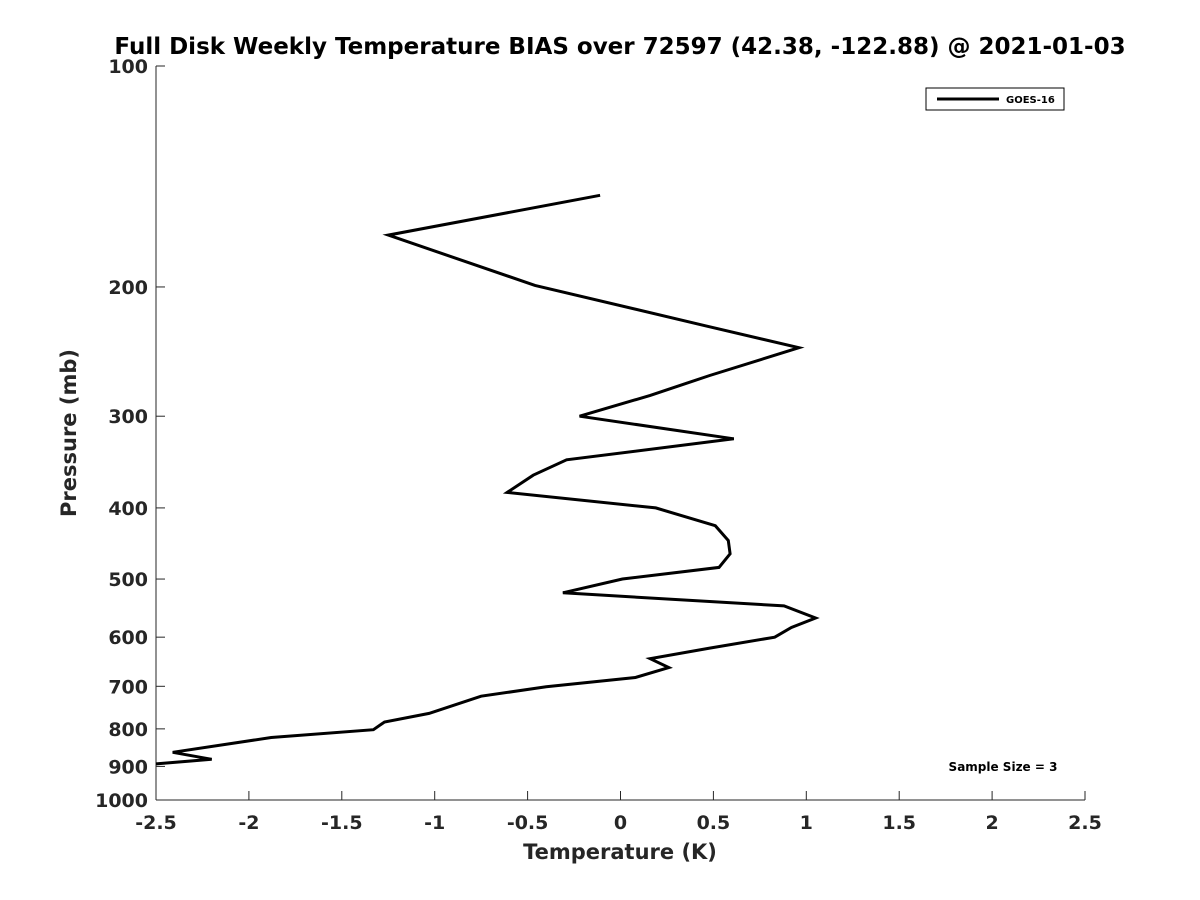 The image size is (1200, 900). What do you see at coordinates (620, 823) in the screenshot?
I see `x-tick-label: 0` at bounding box center [620, 823].